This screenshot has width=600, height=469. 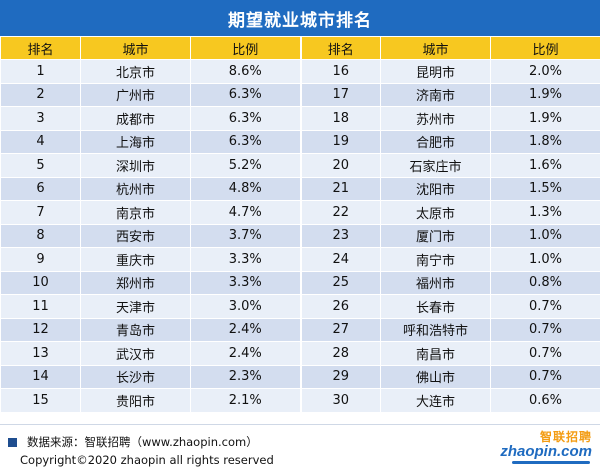 I want to click on city-cell: 西安市, so click(x=135, y=235).